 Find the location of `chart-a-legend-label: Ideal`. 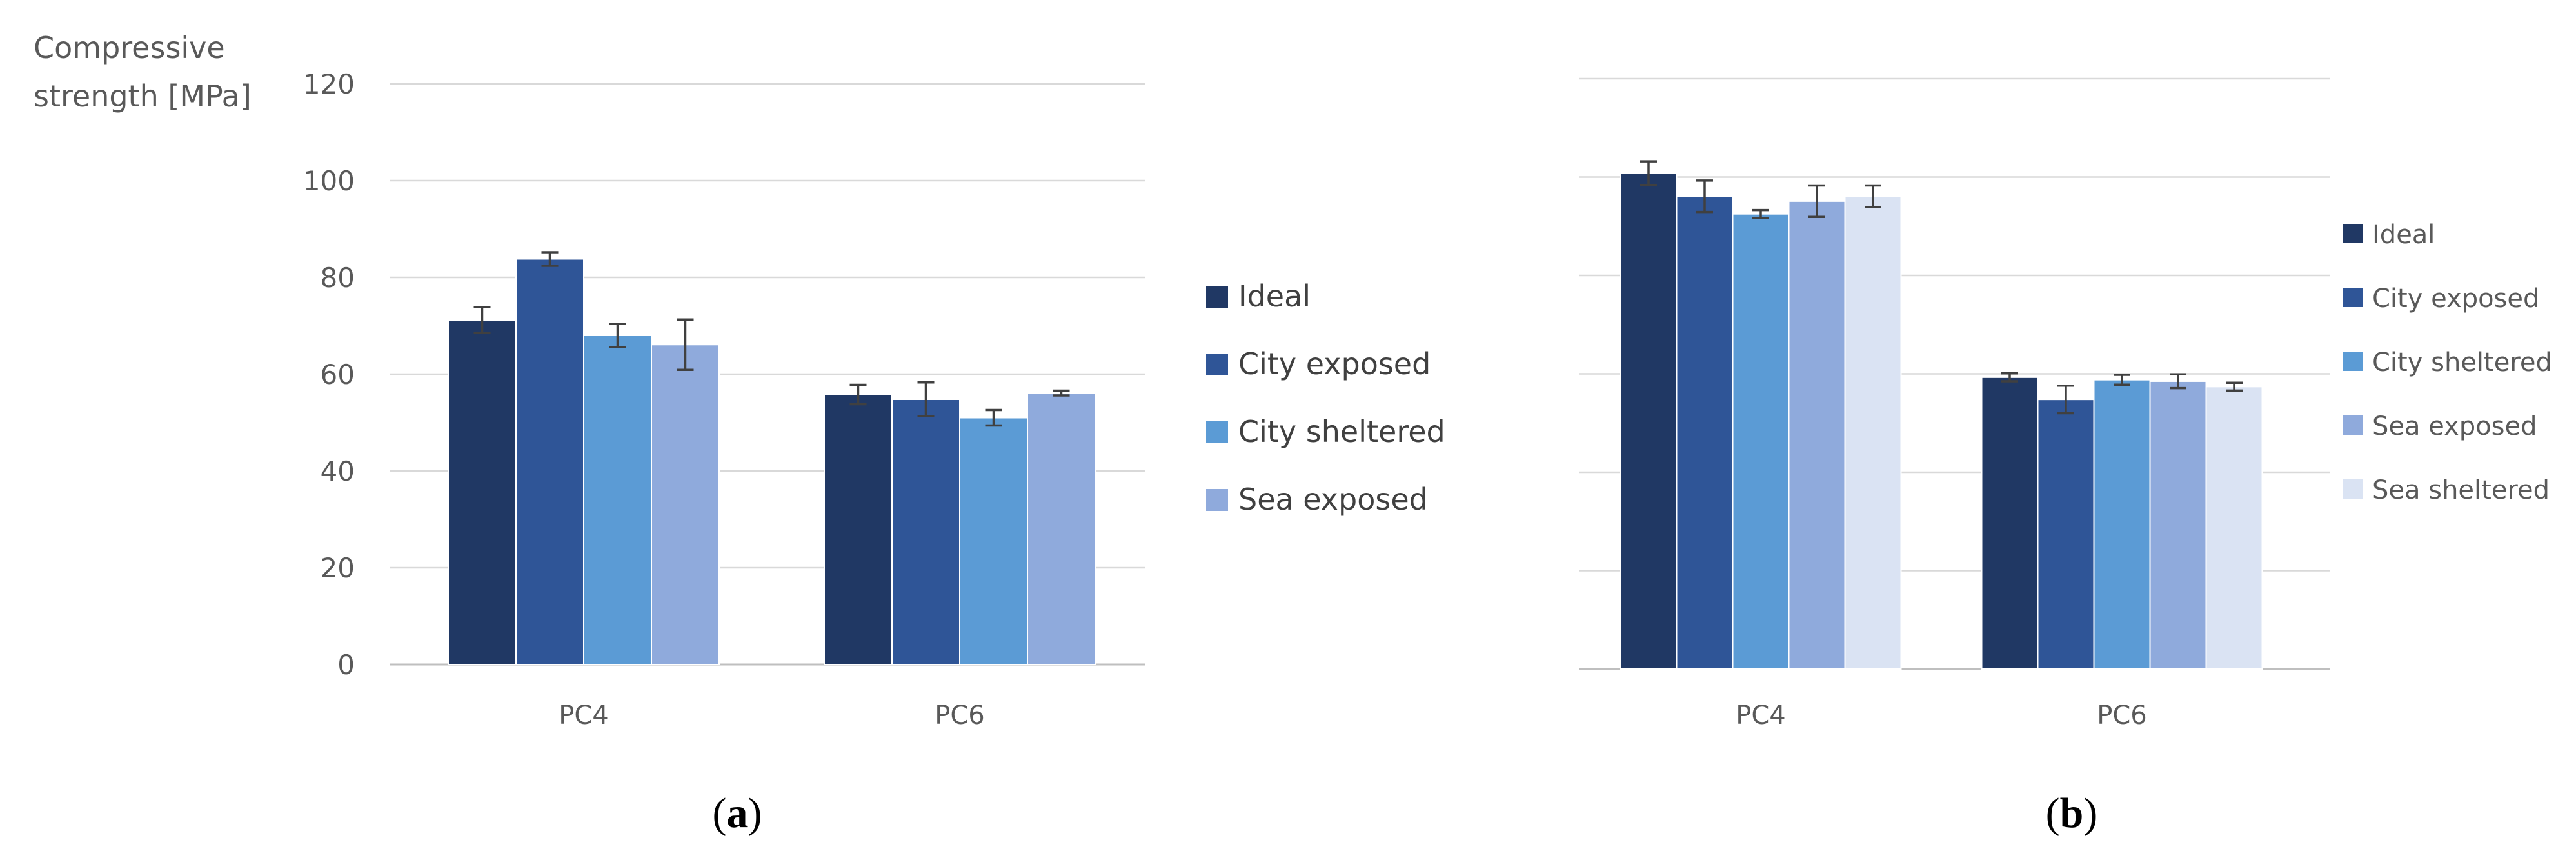

chart-a-legend-label: Ideal is located at coordinates (1274, 296).